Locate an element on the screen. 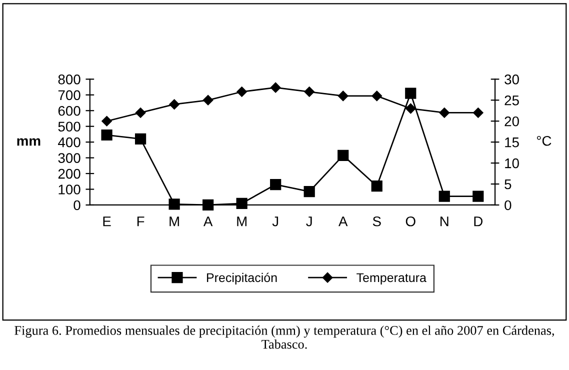 The image size is (569, 370). x-tick-label: N is located at coordinates (444, 221).